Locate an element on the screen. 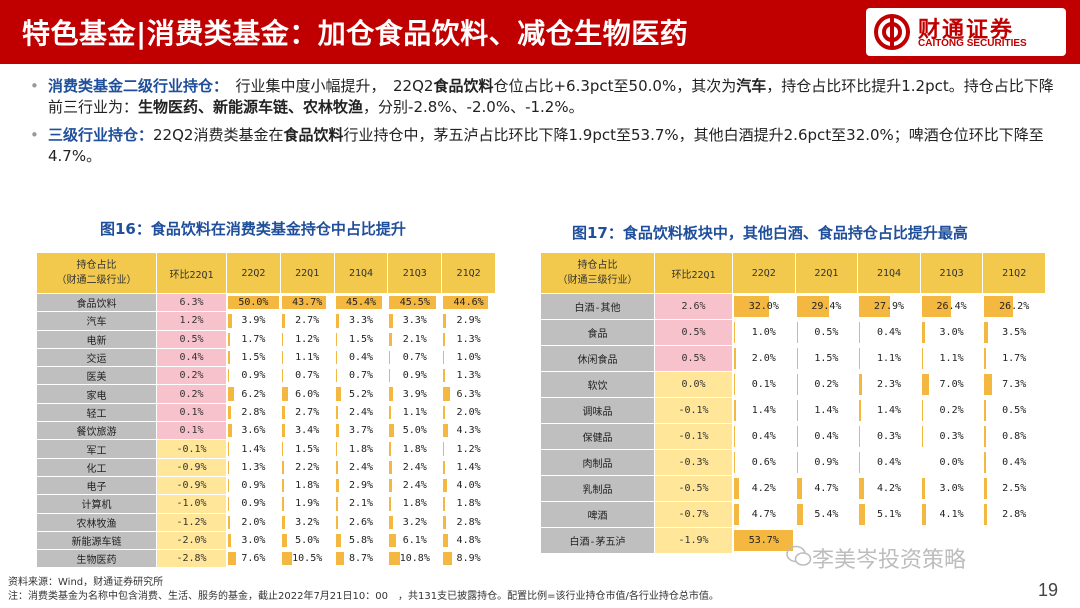  value-cell: 5.4% is located at coordinates (826, 514).